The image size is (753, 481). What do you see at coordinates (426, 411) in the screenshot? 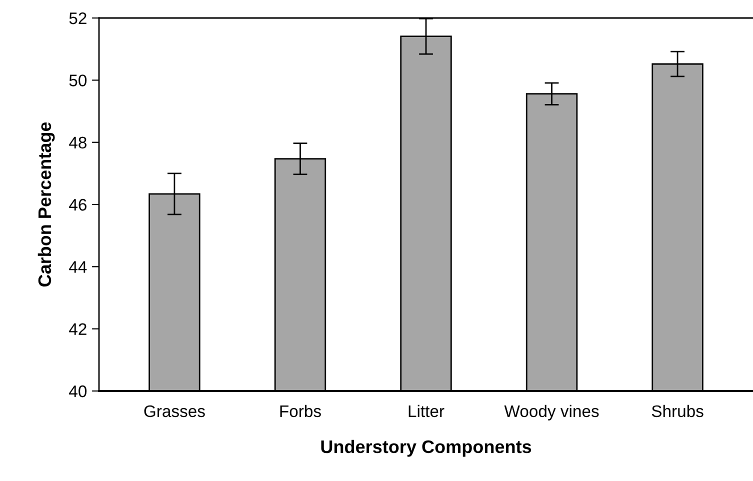
I see `x-tick-label: Litter` at bounding box center [426, 411].